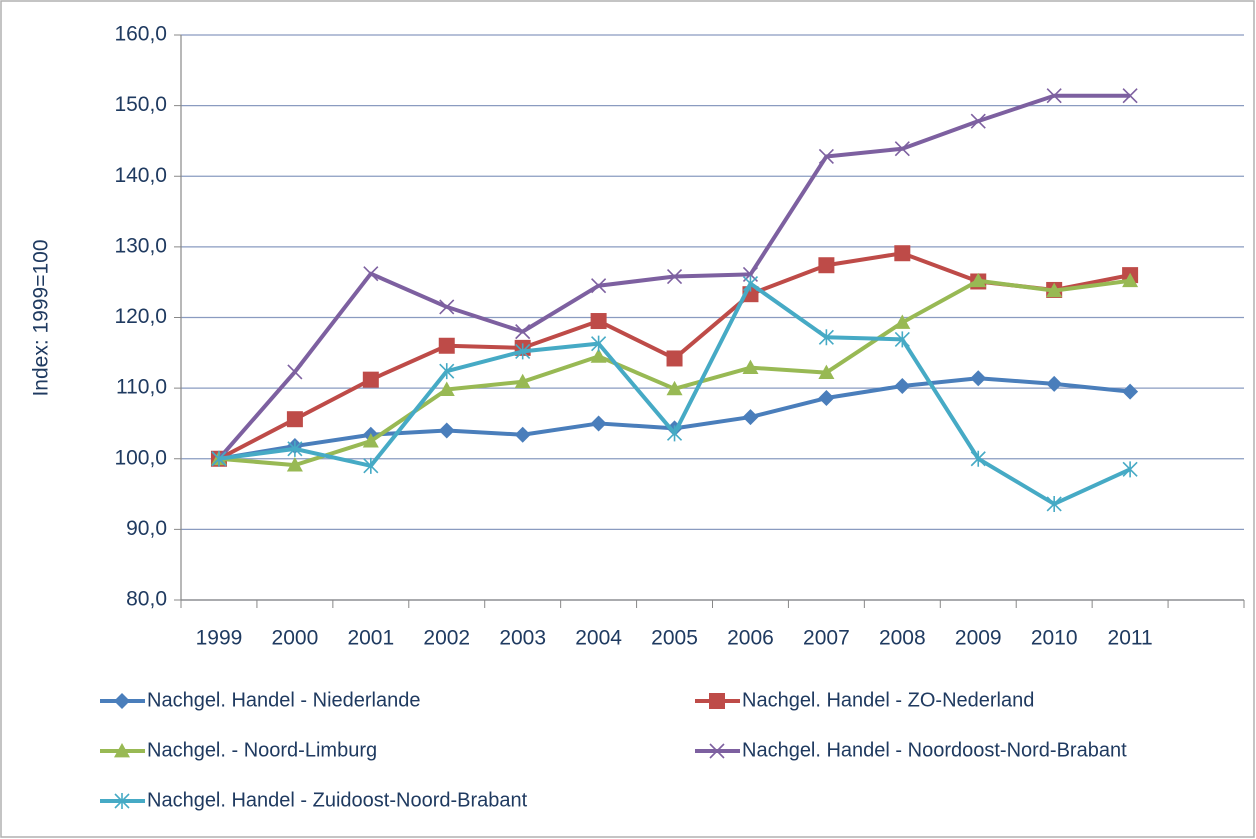 The image size is (1256, 839). What do you see at coordinates (140, 34) in the screenshot?
I see `y-tick-label: 160,0` at bounding box center [140, 34].